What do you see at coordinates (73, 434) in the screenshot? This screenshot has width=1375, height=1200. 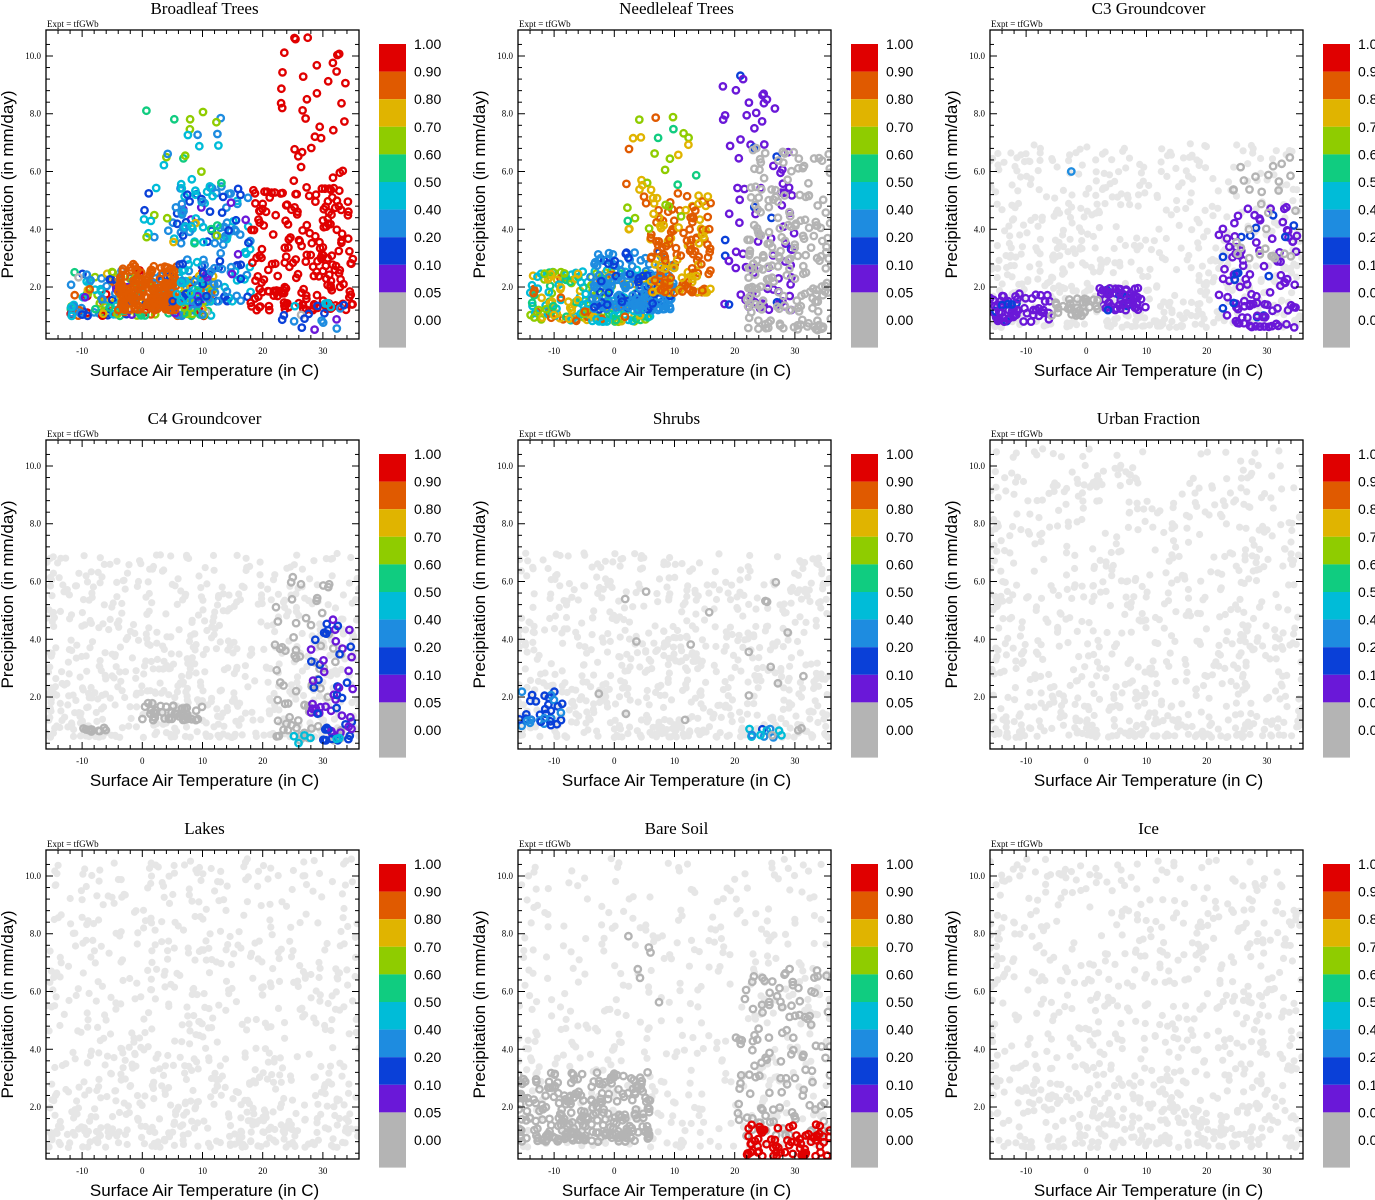 I see `expt-label: Expt = tfGWb` at bounding box center [73, 434].